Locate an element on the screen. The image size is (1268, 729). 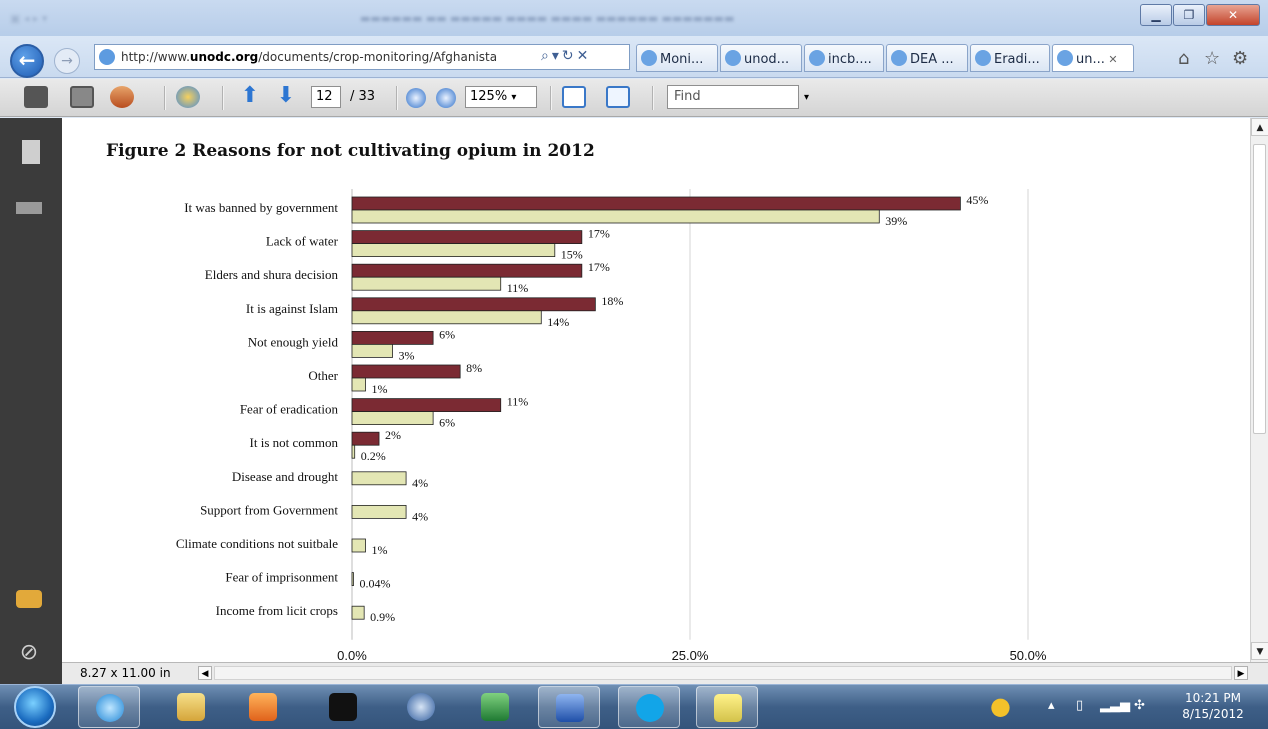
x-tick-label: 0.0% is located at coordinates (352, 655).